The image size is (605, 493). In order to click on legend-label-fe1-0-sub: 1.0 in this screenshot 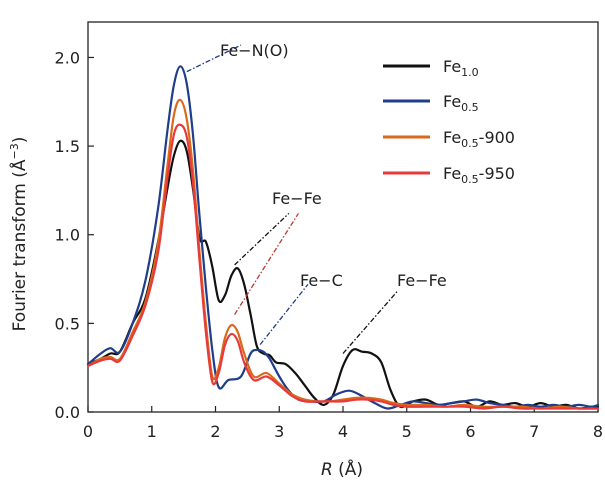, I will do `click(470, 72)`.